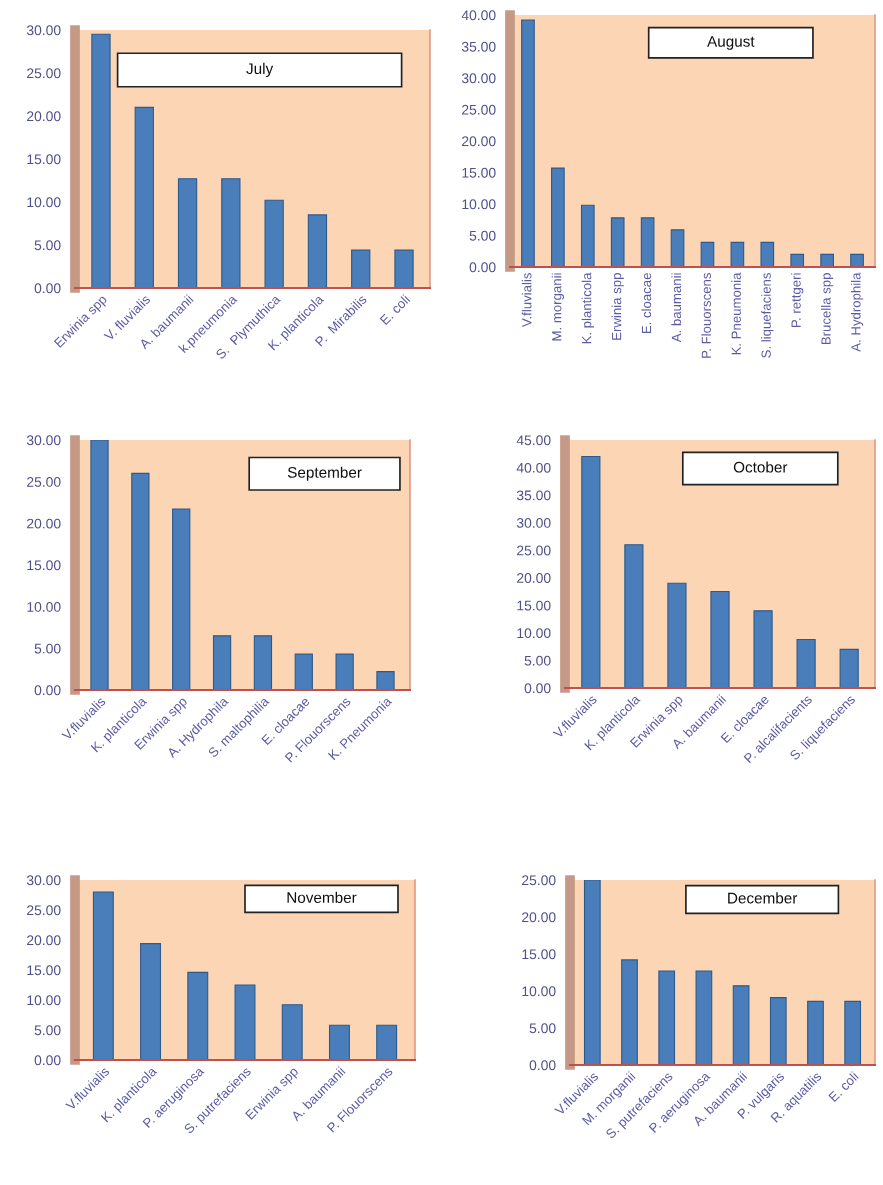  Describe the element at coordinates (736, 313) in the screenshot. I see `x-tick-label: K. Pneumonia` at that location.